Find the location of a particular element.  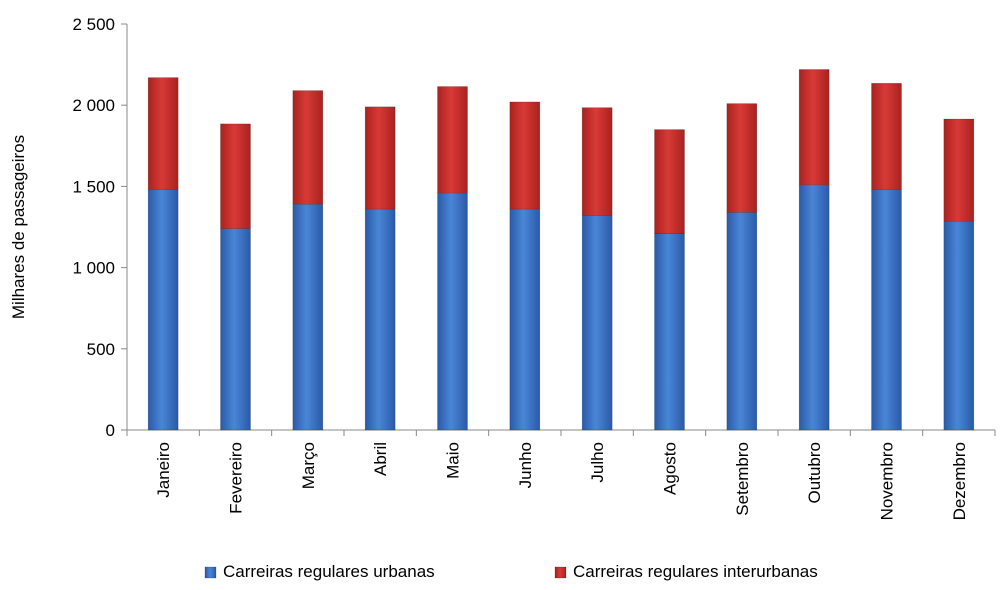

x-tick-label: Junho is located at coordinates (525, 465).